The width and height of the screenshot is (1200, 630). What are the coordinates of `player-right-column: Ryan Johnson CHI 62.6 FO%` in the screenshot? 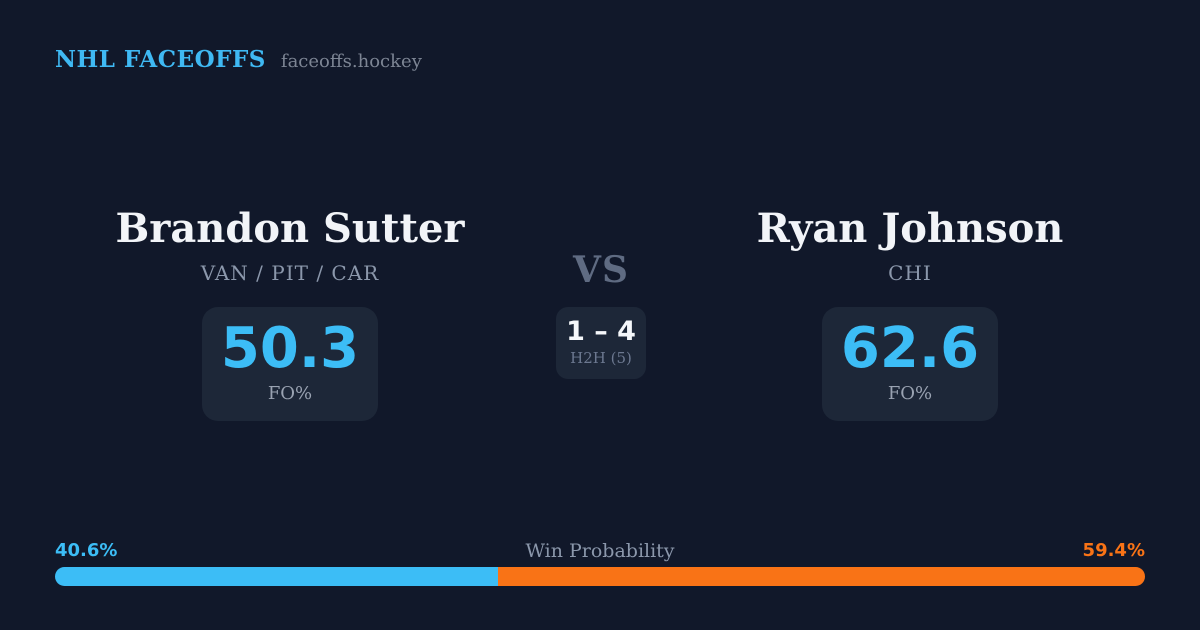 It's located at (910, 314).